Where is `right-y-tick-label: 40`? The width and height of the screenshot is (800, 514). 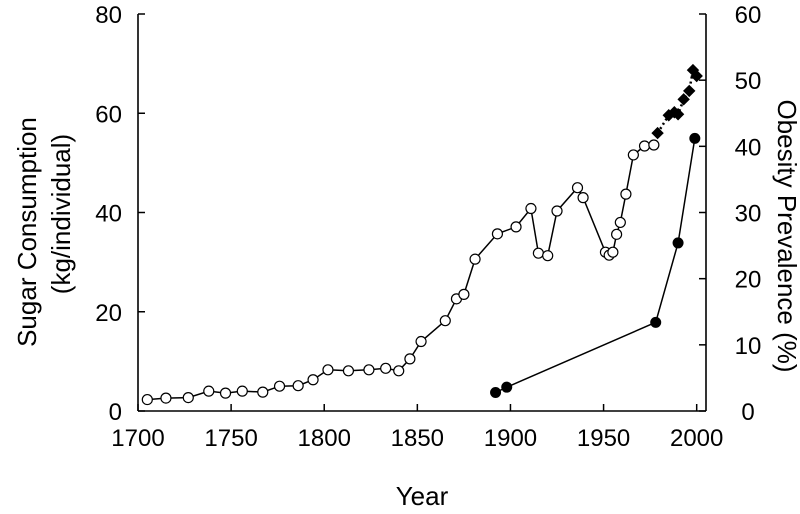
right-y-tick-label: 40 is located at coordinates (748, 147).